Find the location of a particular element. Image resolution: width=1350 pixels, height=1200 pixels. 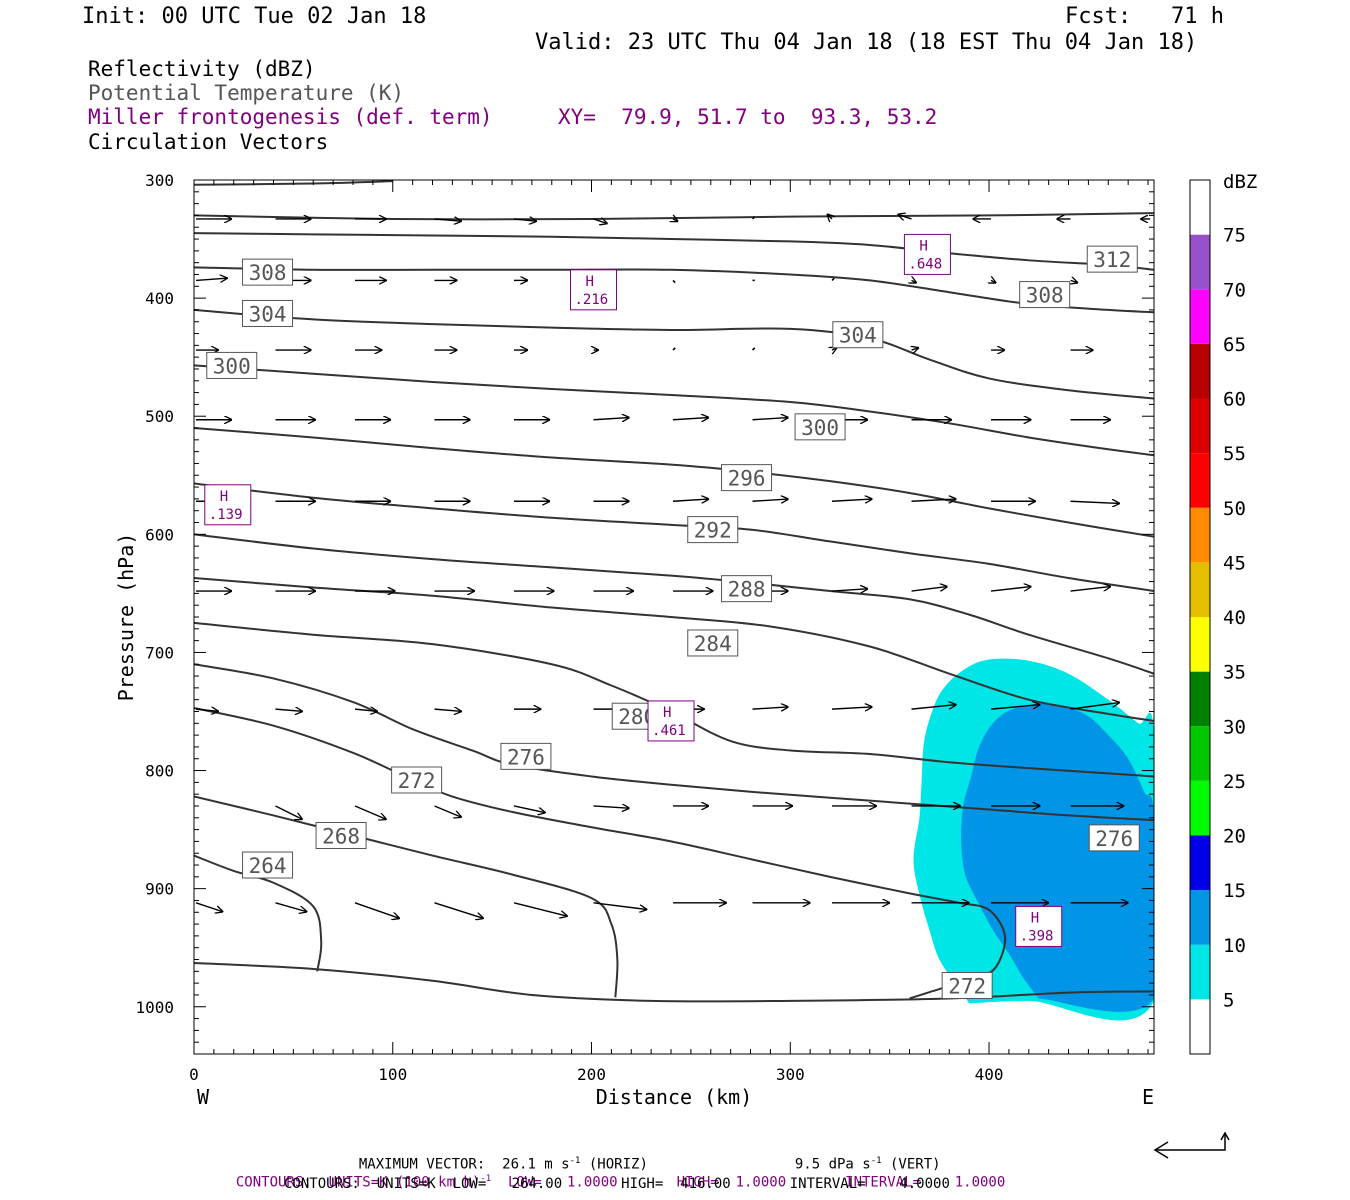

field-potential-temperature: Potential Temperature (K) is located at coordinates (246, 93).